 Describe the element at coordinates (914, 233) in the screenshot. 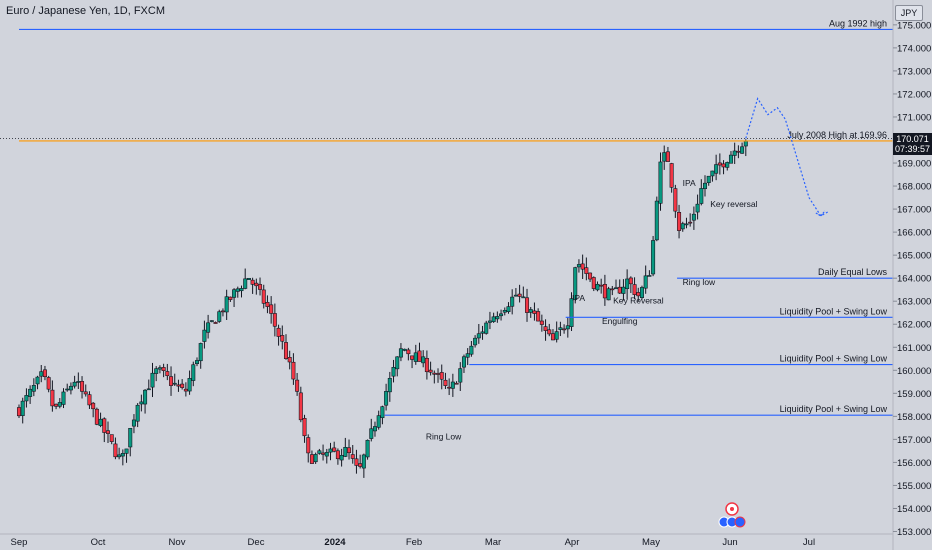

I see `y-tick-label: 166.000` at that location.